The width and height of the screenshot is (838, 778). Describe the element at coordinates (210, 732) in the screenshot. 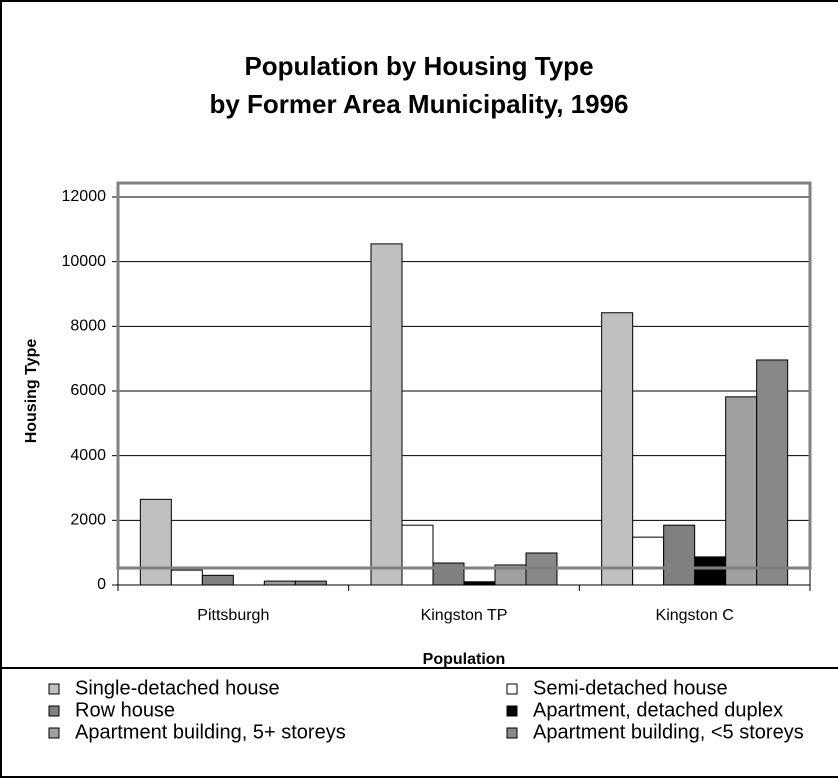

I see `legend-label: Apartment building, 5+ storeys` at that location.